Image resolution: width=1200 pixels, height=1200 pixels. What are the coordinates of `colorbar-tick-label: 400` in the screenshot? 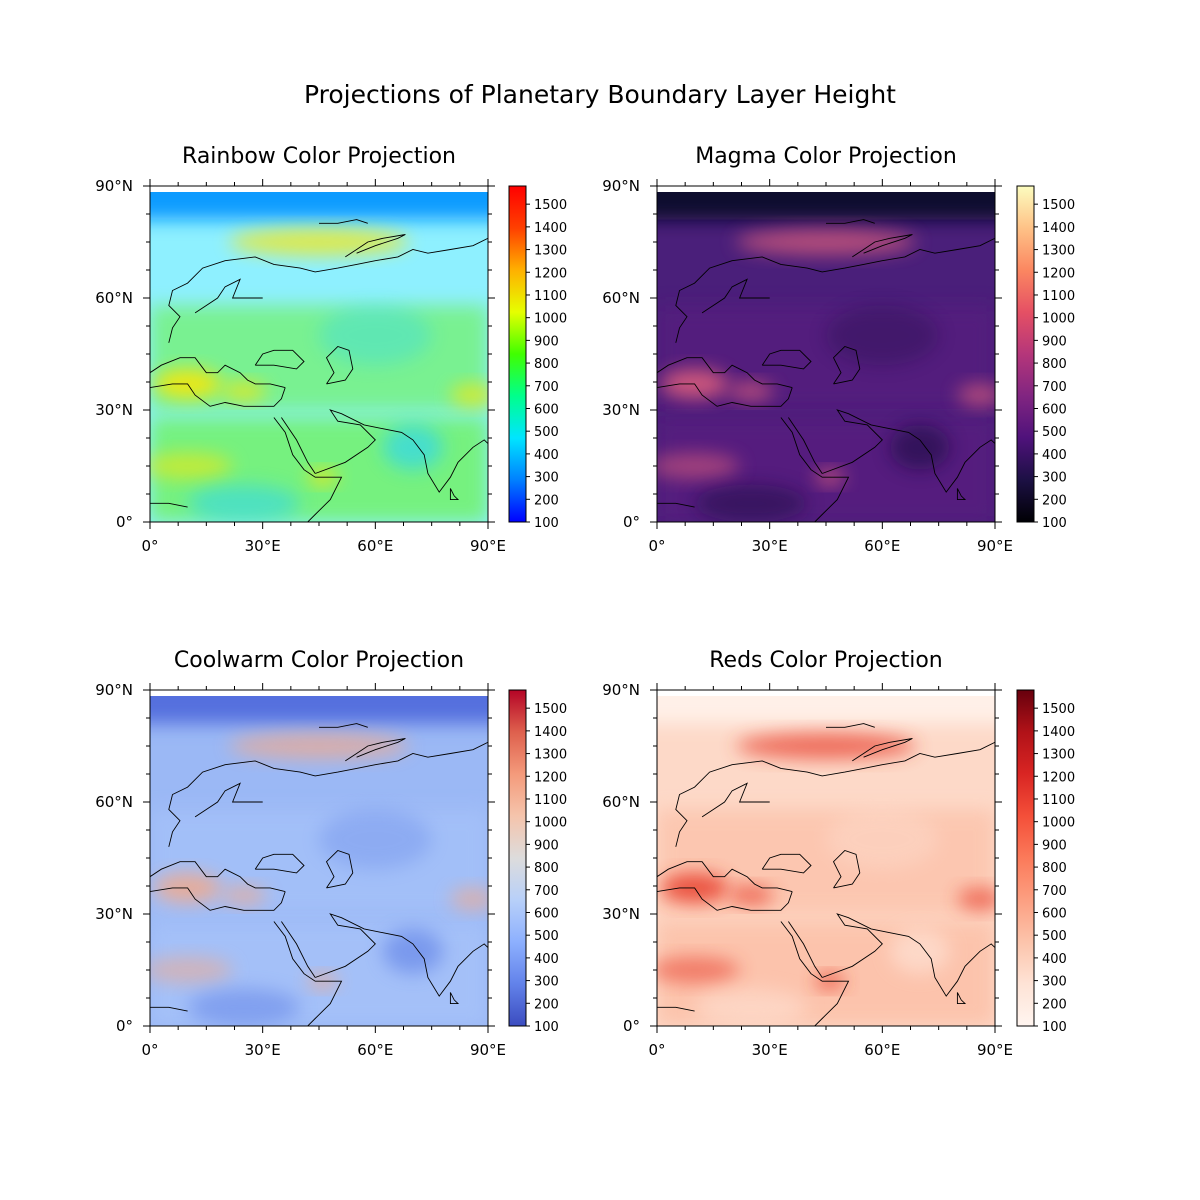 It's located at (546, 455).